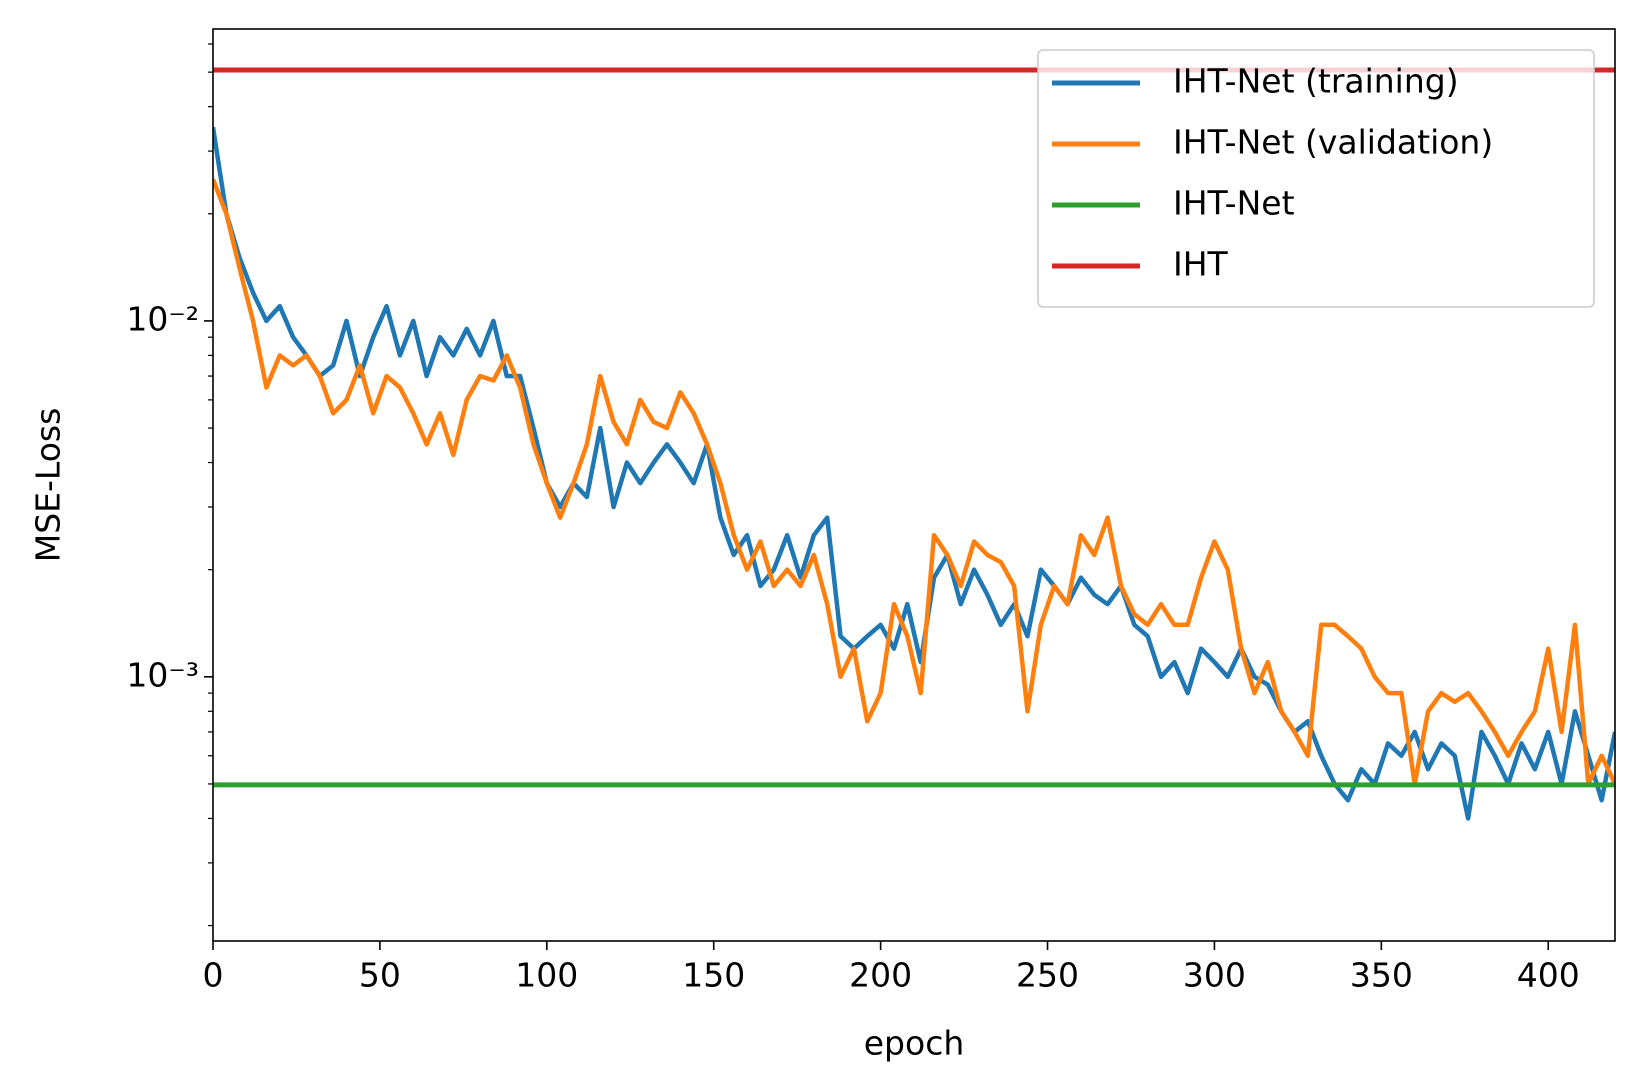 Image resolution: width=1636 pixels, height=1091 pixels. I want to click on x-tick-label: 350, so click(1381, 975).